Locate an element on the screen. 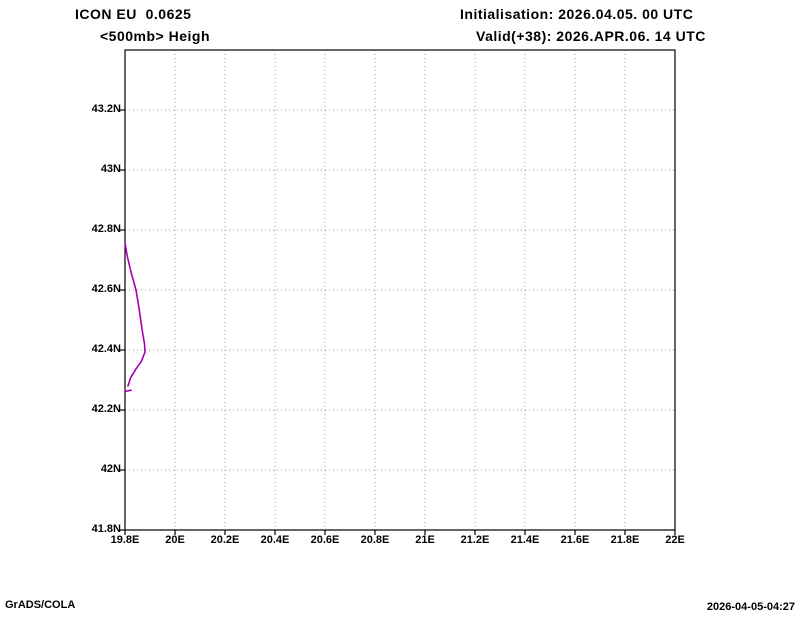 The width and height of the screenshot is (800, 618). valid-time-label: Valid(+38): 2026.APR.06. 14 UTC is located at coordinates (591, 36).